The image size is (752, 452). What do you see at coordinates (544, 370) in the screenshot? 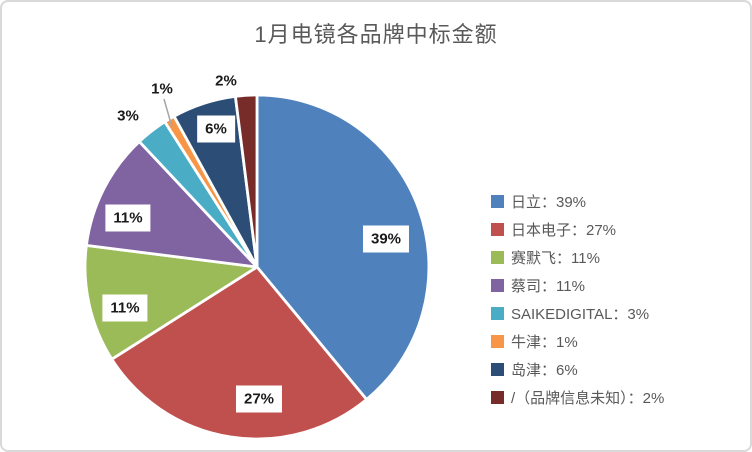
I see `legend-item-label: 岛津：6%` at bounding box center [544, 370].